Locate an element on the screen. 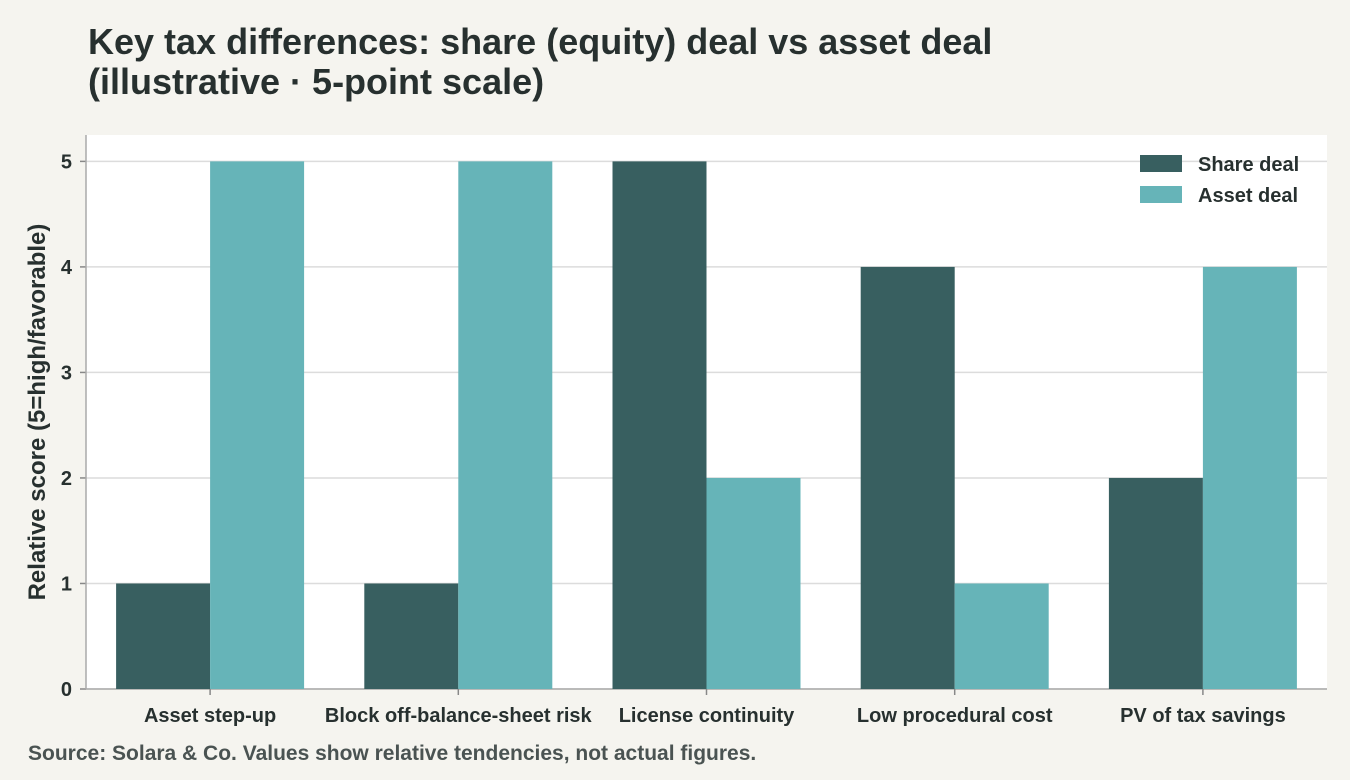 The width and height of the screenshot is (1350, 780). y-tick-label: 2 is located at coordinates (66, 479).